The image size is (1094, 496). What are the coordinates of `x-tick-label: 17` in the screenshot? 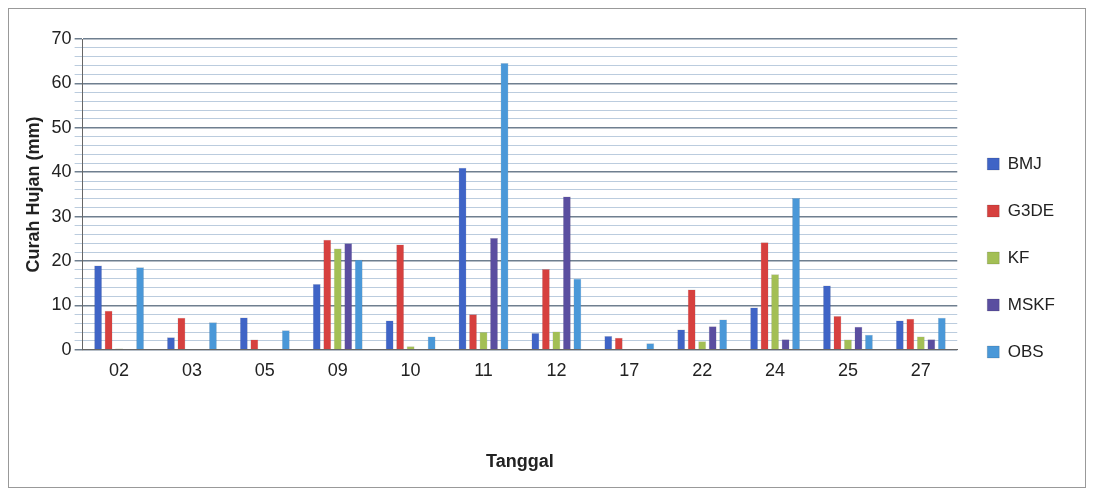 It's located at (629, 369).